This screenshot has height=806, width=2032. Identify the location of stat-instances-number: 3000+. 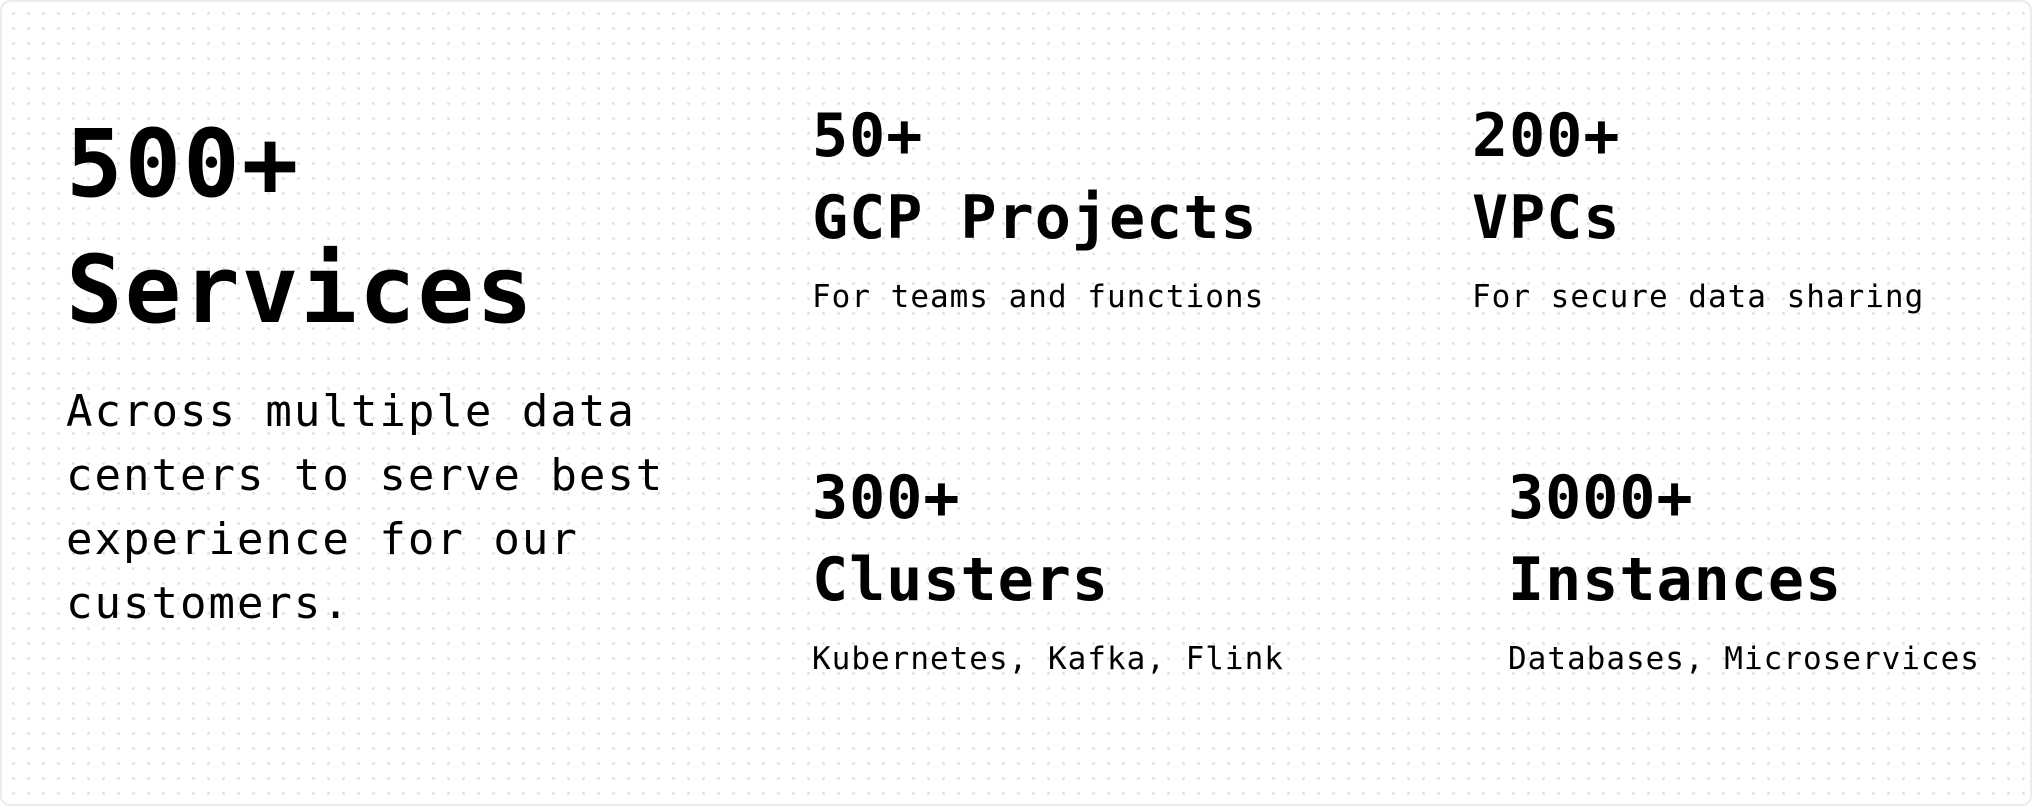
(1601, 498).